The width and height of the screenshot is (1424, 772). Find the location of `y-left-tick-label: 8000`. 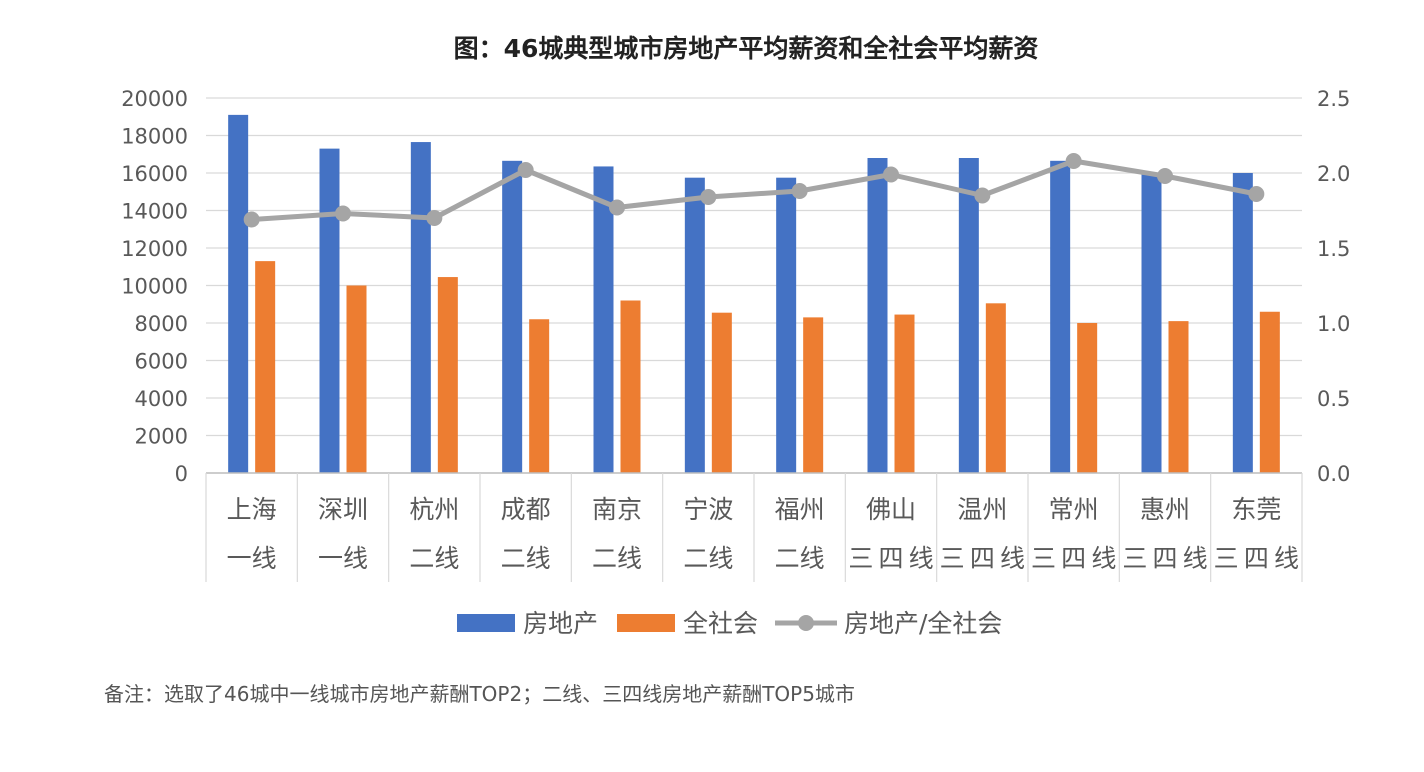

y-left-tick-label: 8000 is located at coordinates (161, 324).